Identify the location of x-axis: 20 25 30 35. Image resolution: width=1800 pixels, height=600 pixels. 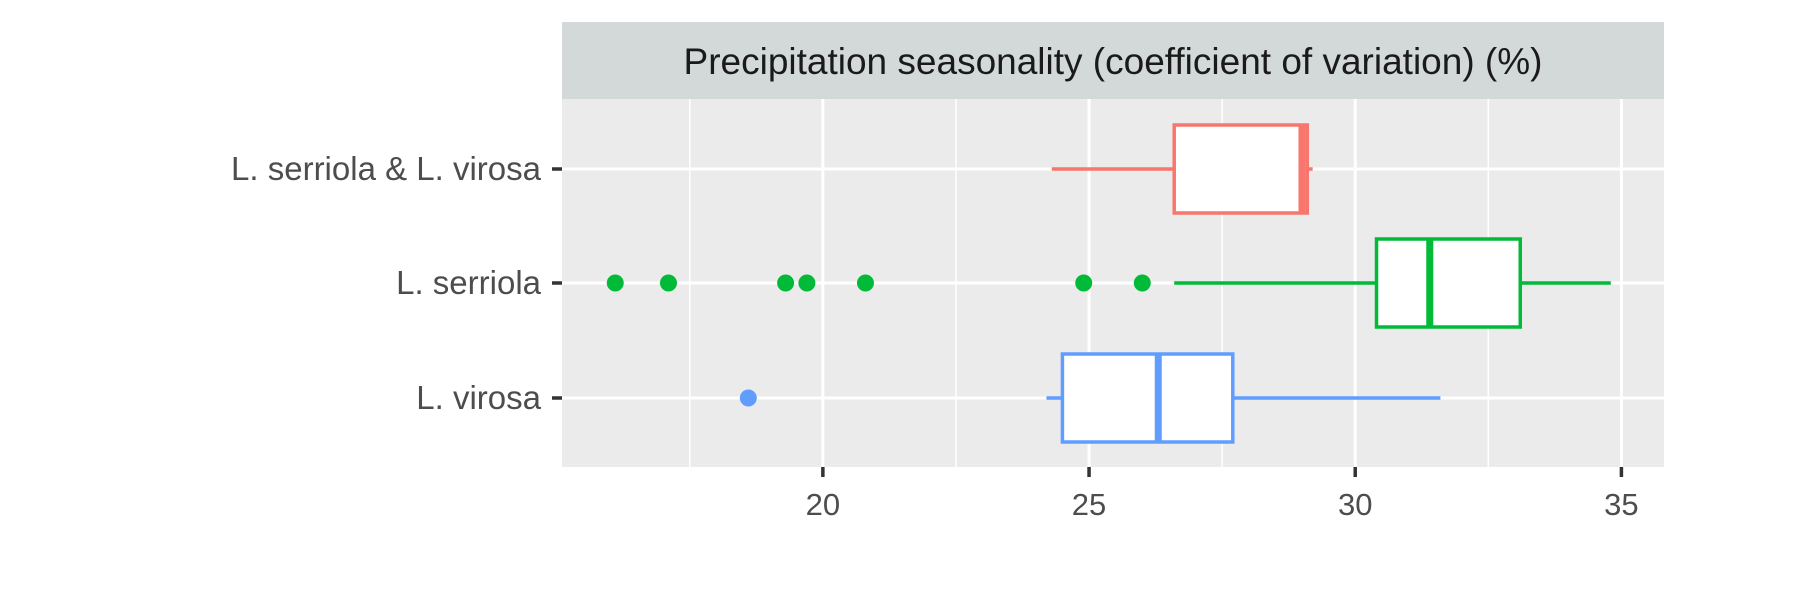
(1222, 494).